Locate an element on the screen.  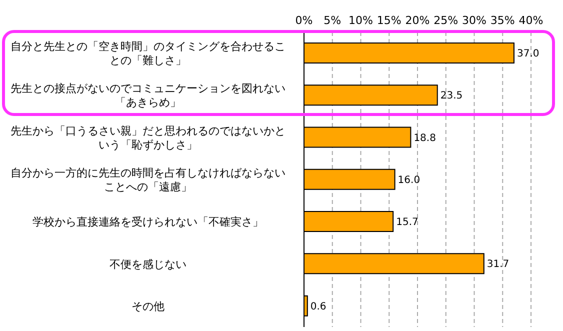
x-tick-label: 25% is located at coordinates (446, 20).